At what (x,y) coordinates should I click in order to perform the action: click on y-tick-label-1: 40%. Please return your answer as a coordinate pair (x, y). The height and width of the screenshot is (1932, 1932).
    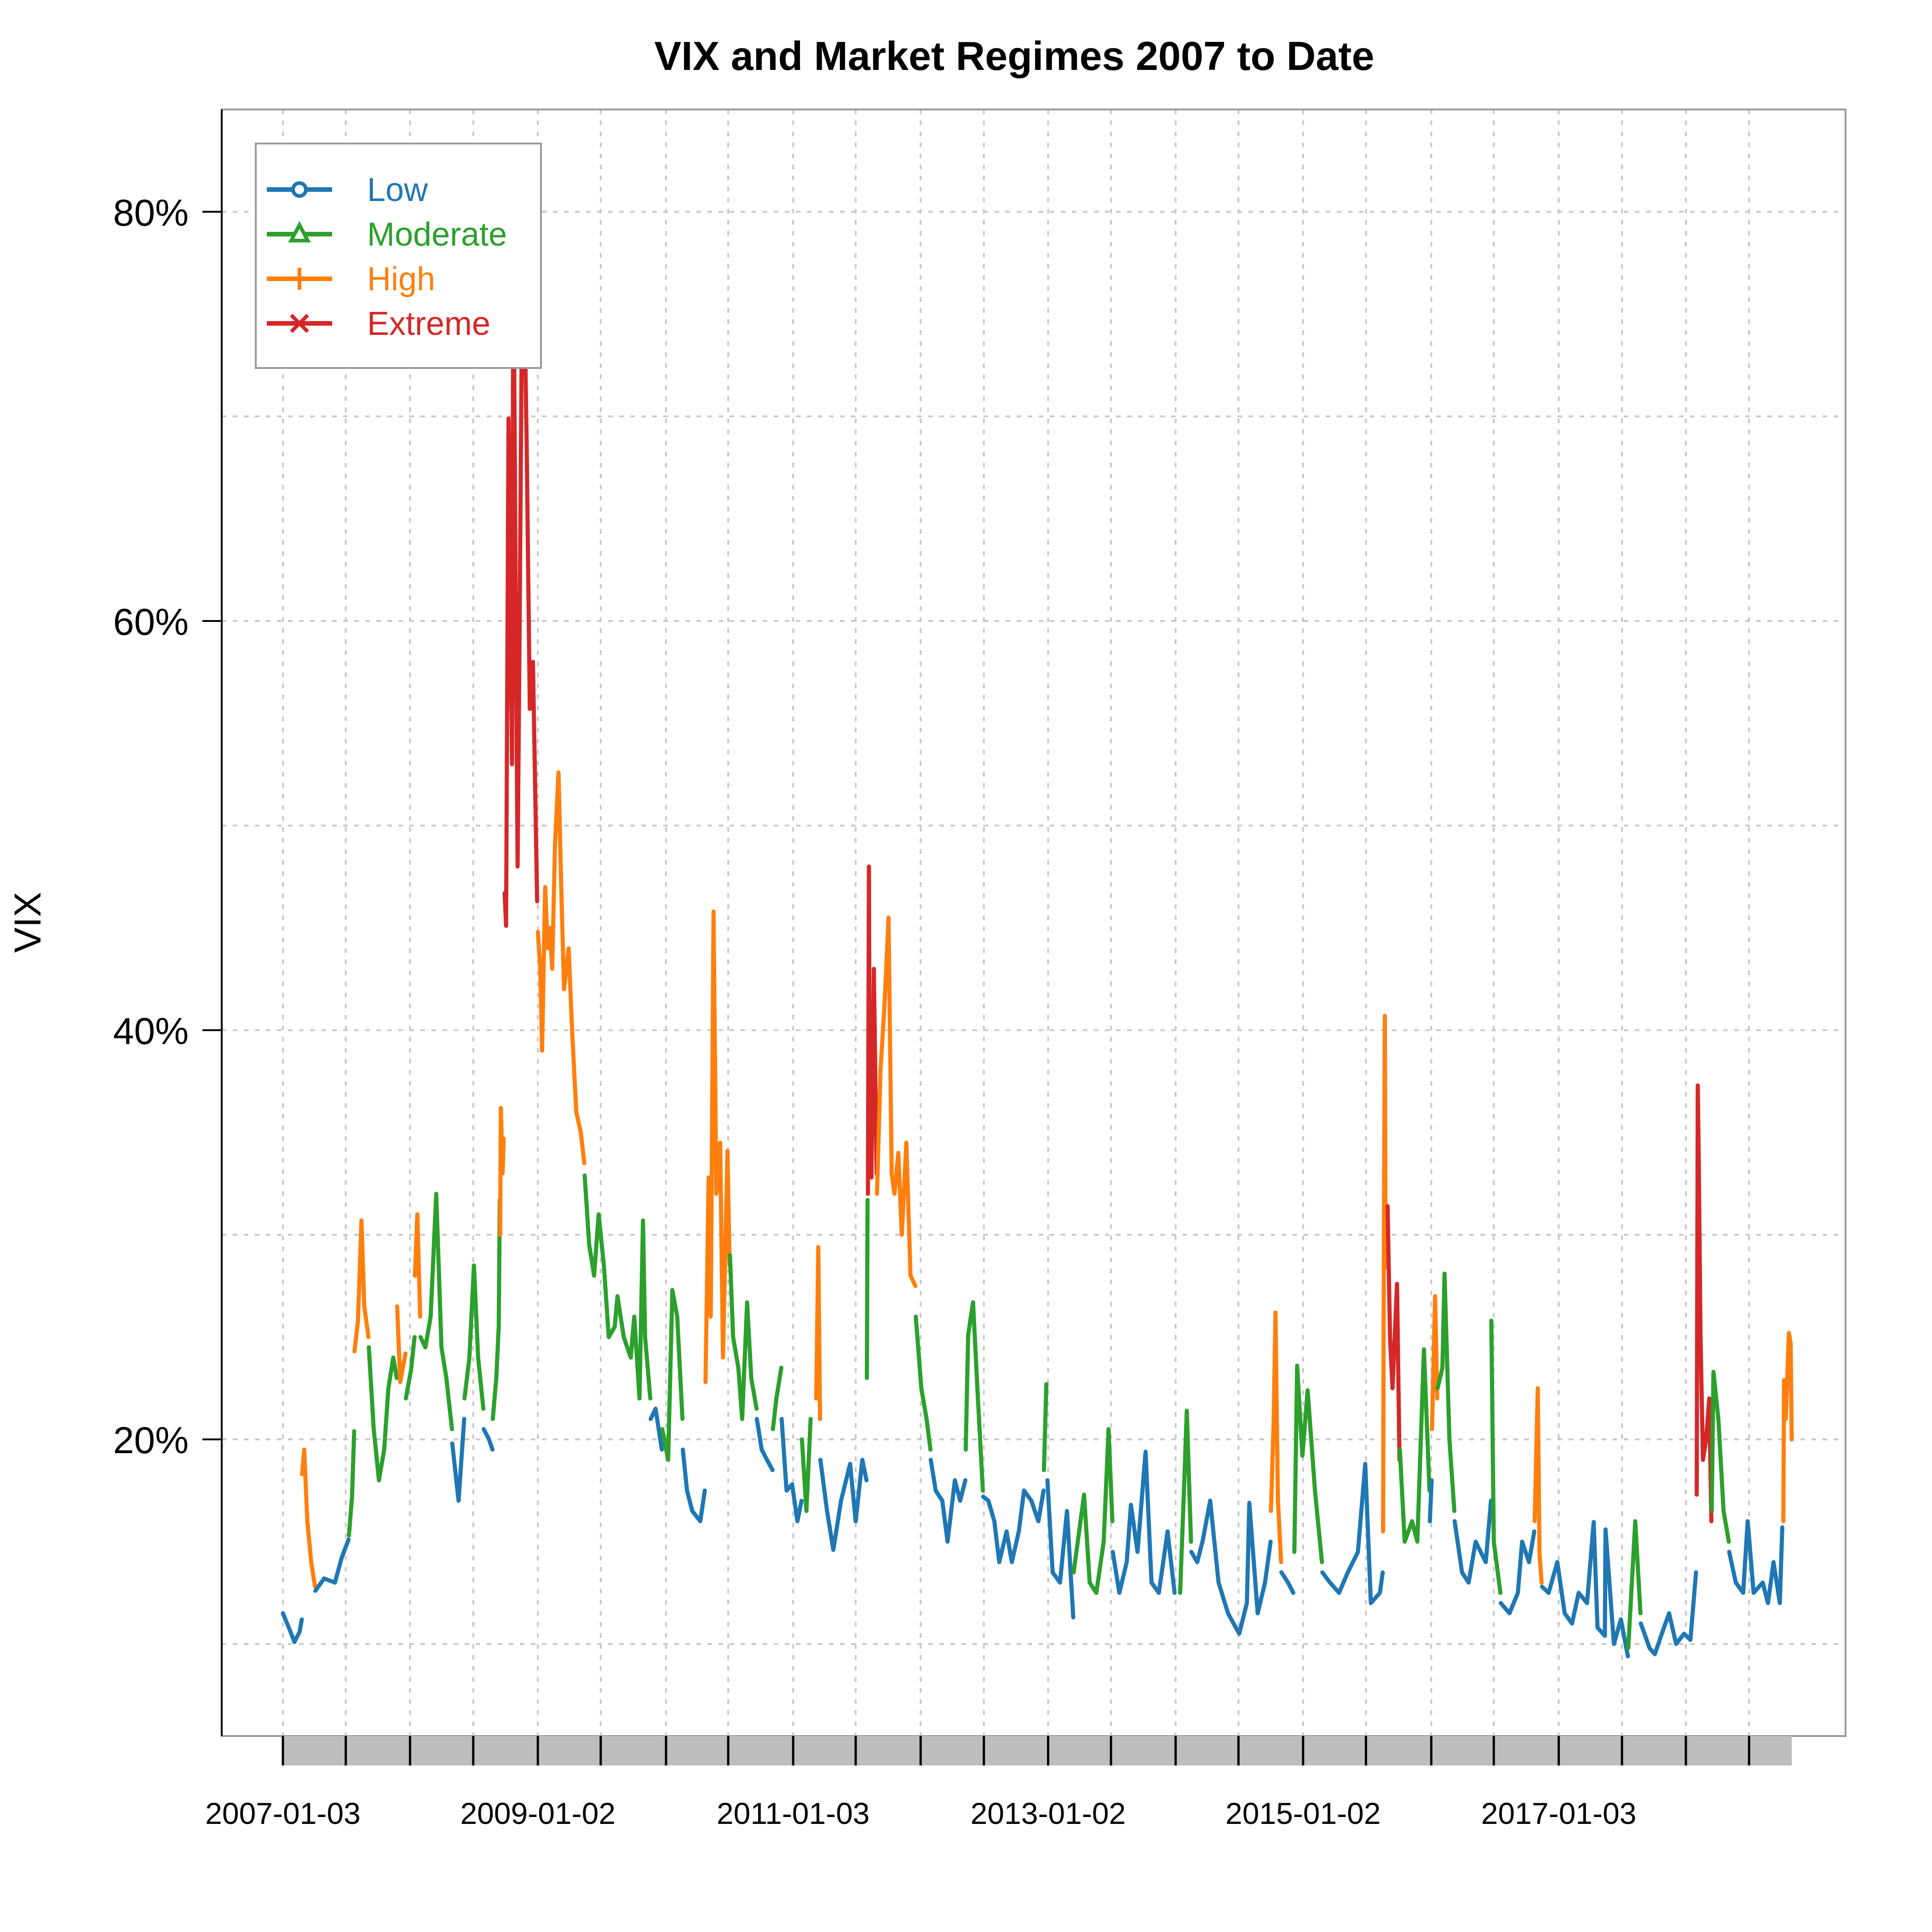
    Looking at the image, I should click on (151, 1031).